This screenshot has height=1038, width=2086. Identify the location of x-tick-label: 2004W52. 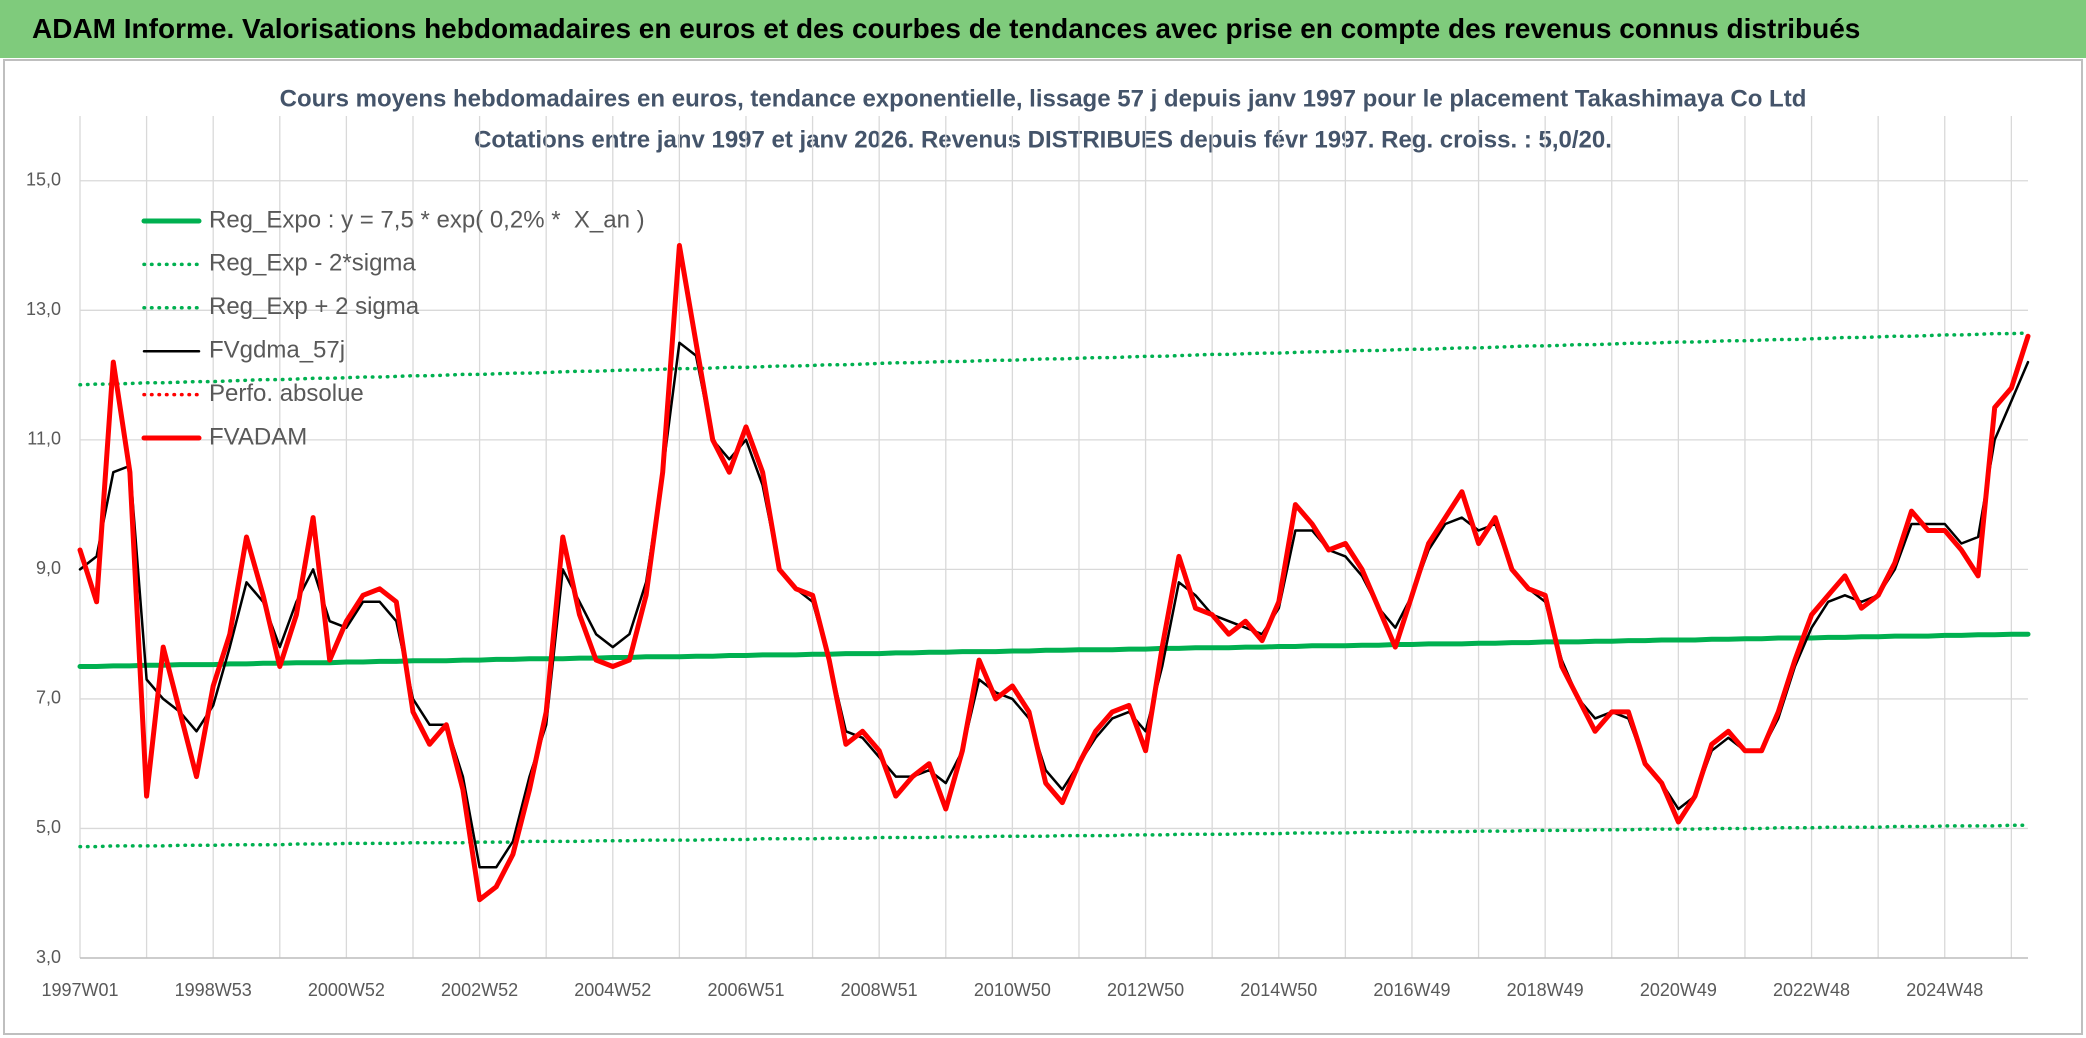
(612, 990).